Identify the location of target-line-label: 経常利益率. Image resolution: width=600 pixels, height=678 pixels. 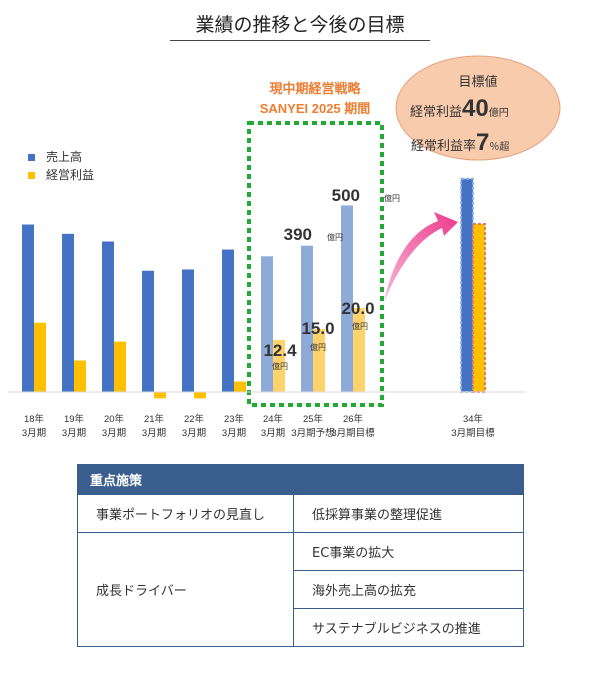
(443, 145).